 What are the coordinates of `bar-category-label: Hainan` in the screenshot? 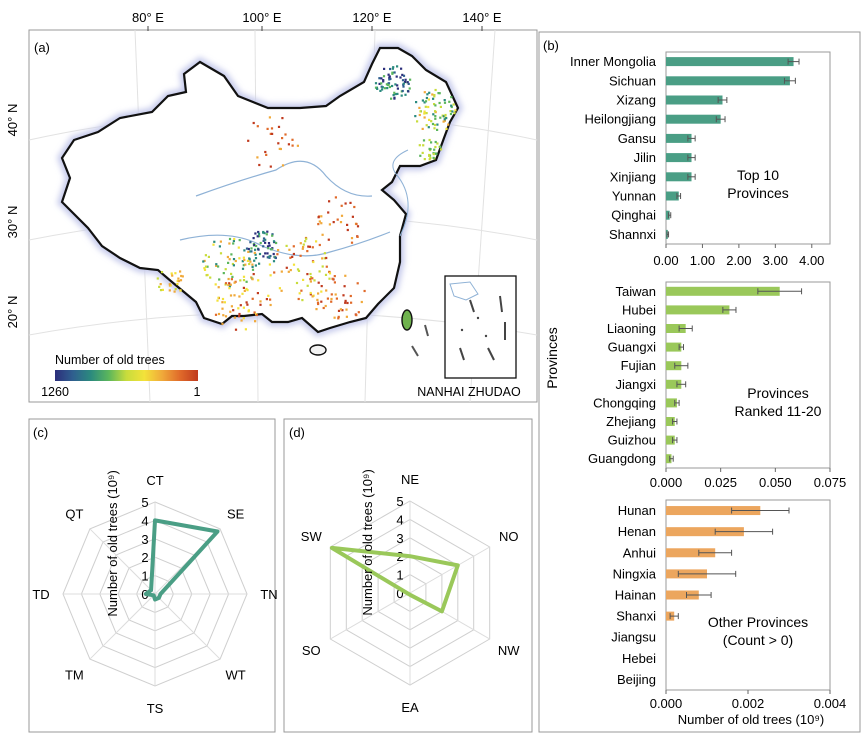 It's located at (635, 595).